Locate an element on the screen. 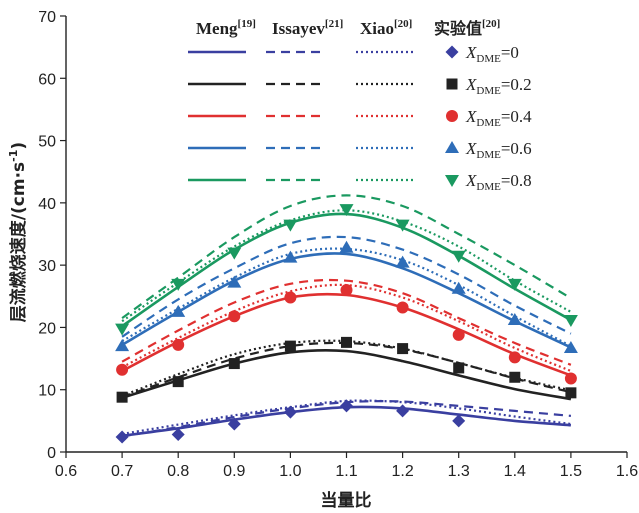 This screenshot has width=639, height=513. x-tick-label: 1.1 is located at coordinates (346, 471).